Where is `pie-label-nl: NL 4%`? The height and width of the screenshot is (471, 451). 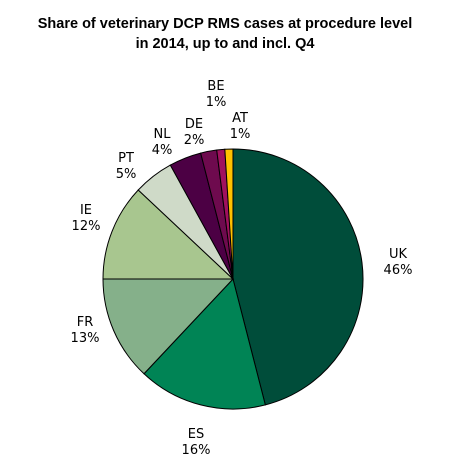
pie-label-nl: NL 4% is located at coordinates (162, 142).